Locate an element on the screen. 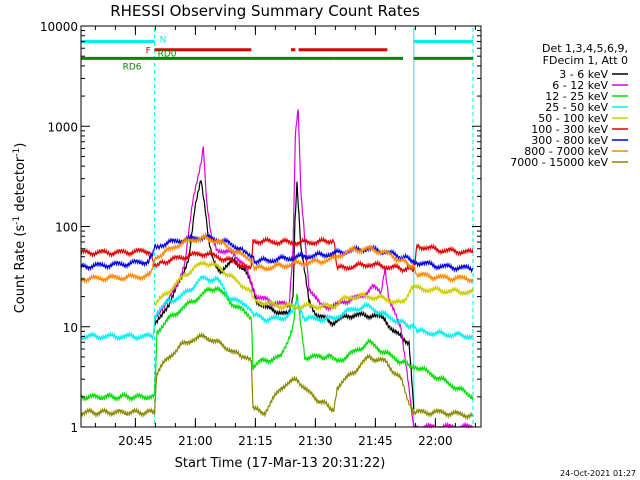 This screenshot has height=480, width=640. flag-label: RD6 is located at coordinates (132, 67).